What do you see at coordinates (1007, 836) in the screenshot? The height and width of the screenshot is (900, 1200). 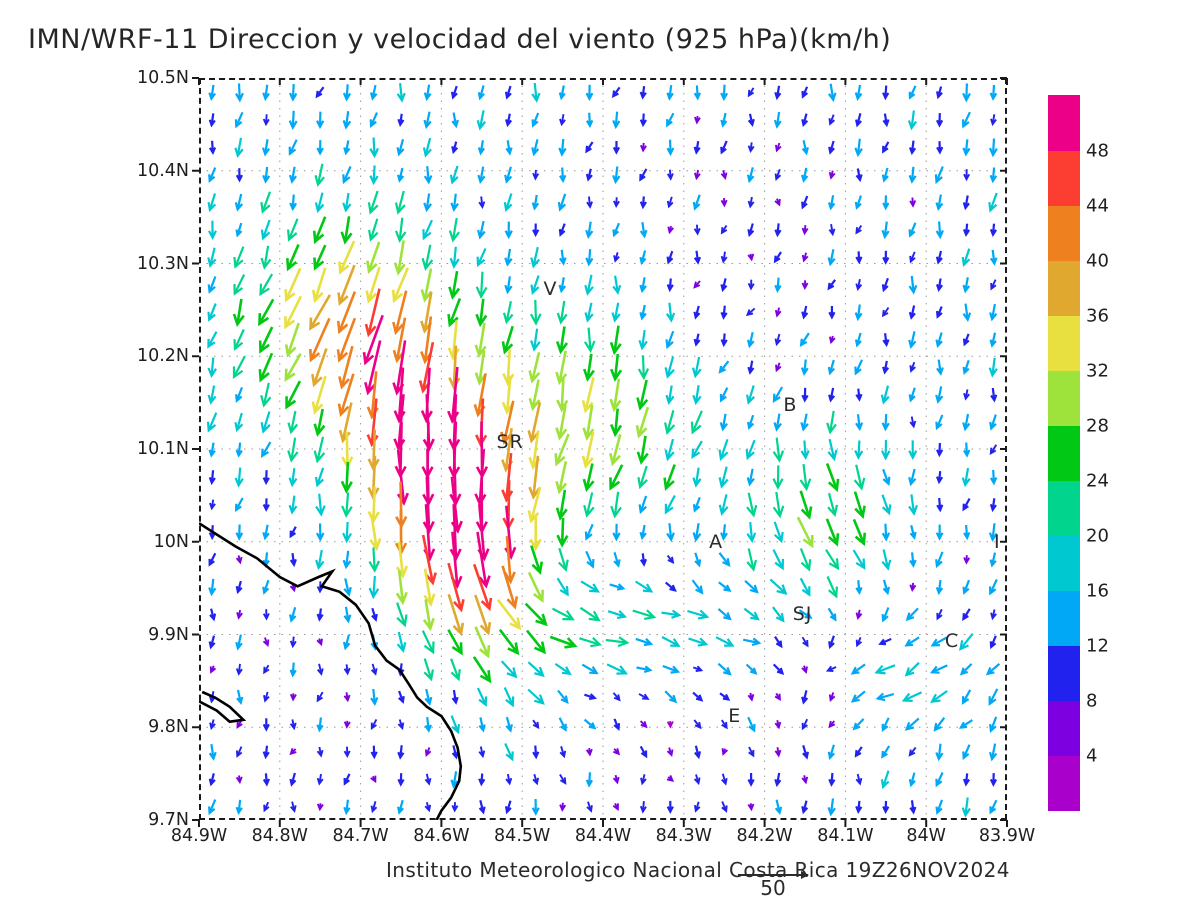 I see `x-tick-label: 83.9W` at bounding box center [1007, 836].